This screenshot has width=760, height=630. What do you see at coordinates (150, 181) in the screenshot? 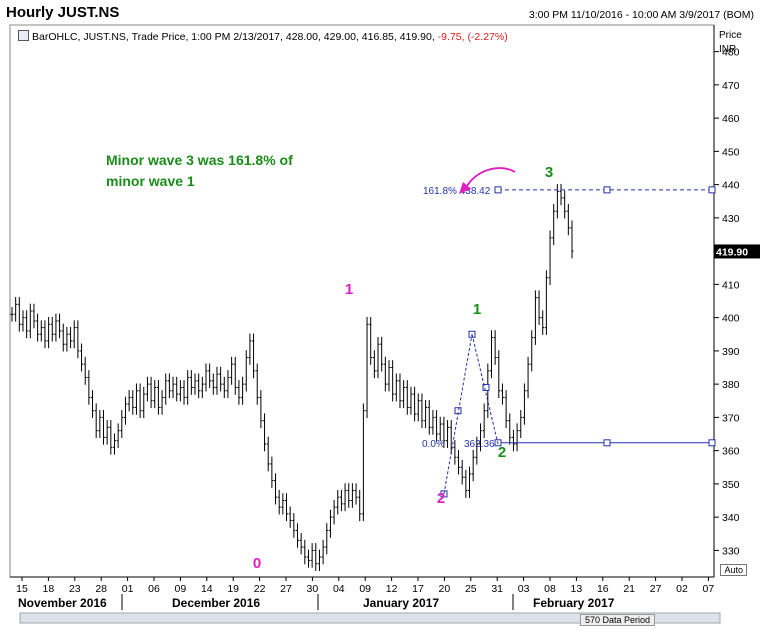
I see `annotation-line-2: minor wave 1` at bounding box center [150, 181].